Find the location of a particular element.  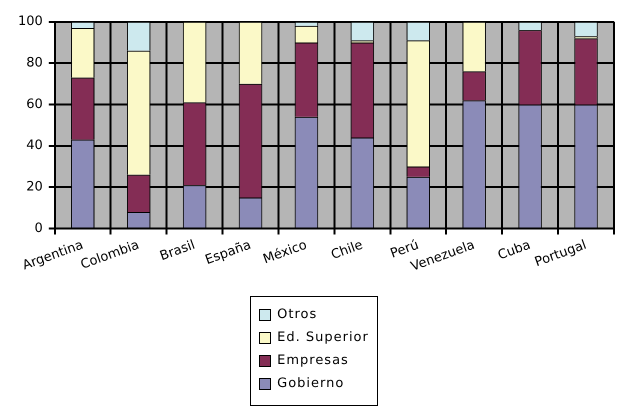

legend-label: Gobierno is located at coordinates (310, 383).